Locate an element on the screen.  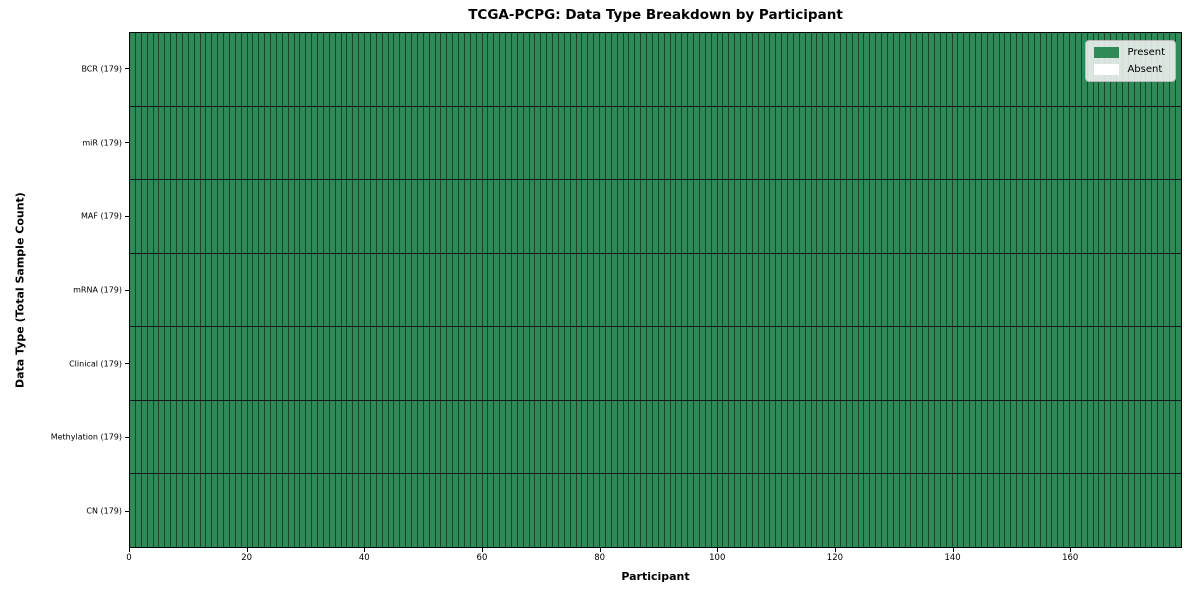
heatmap-row-maf is located at coordinates (655, 217).